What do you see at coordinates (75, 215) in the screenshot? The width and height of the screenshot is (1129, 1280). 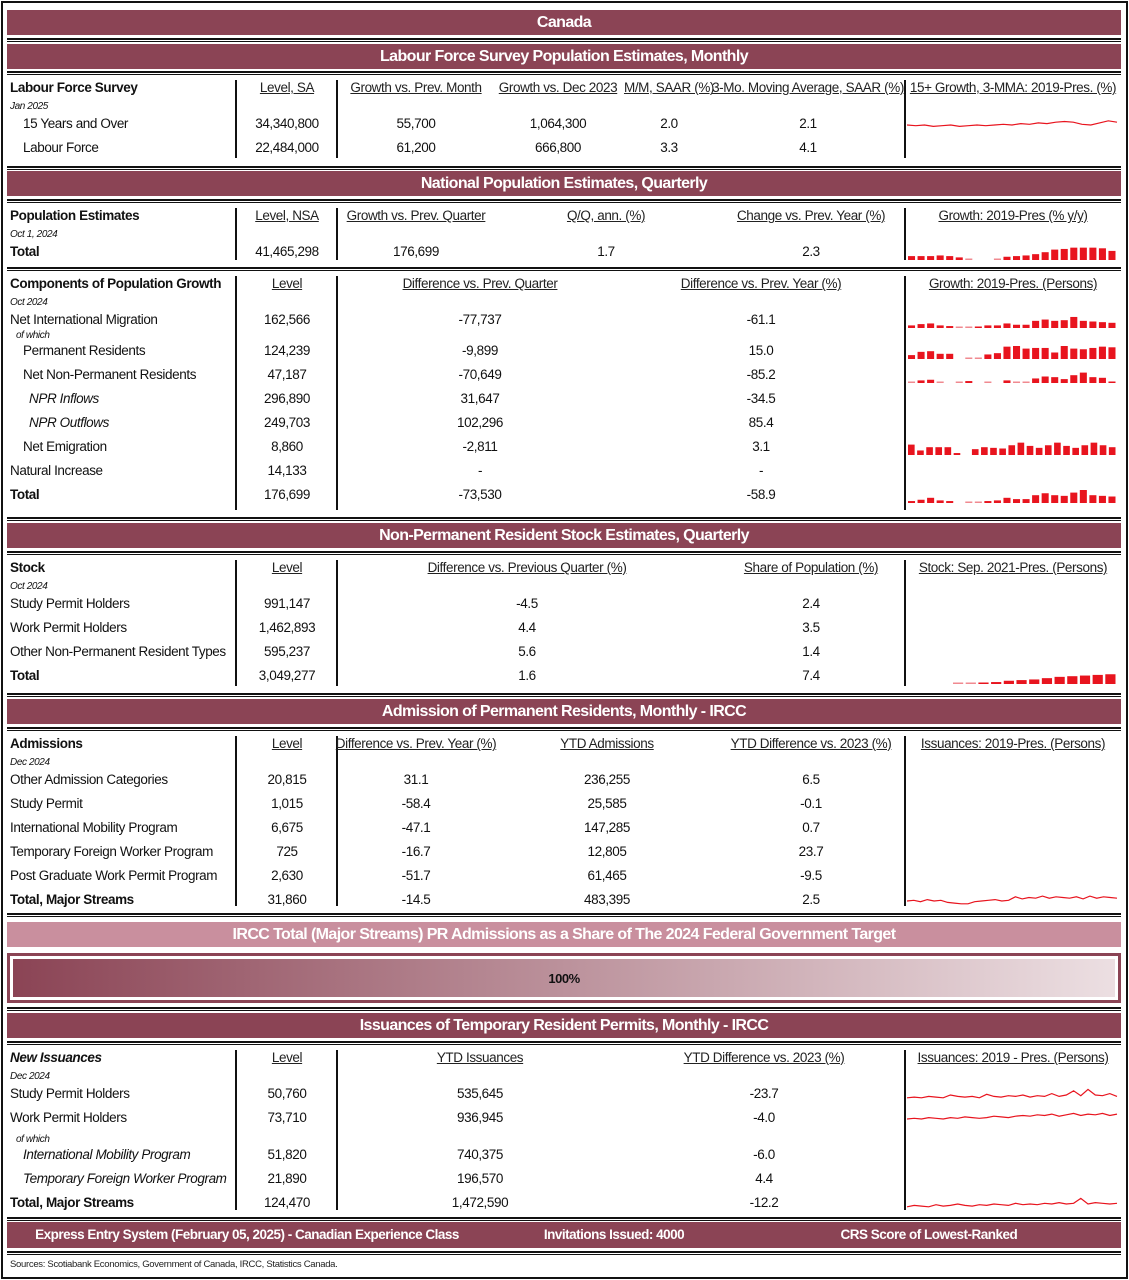 I see `table-title: Population Estimates` at bounding box center [75, 215].